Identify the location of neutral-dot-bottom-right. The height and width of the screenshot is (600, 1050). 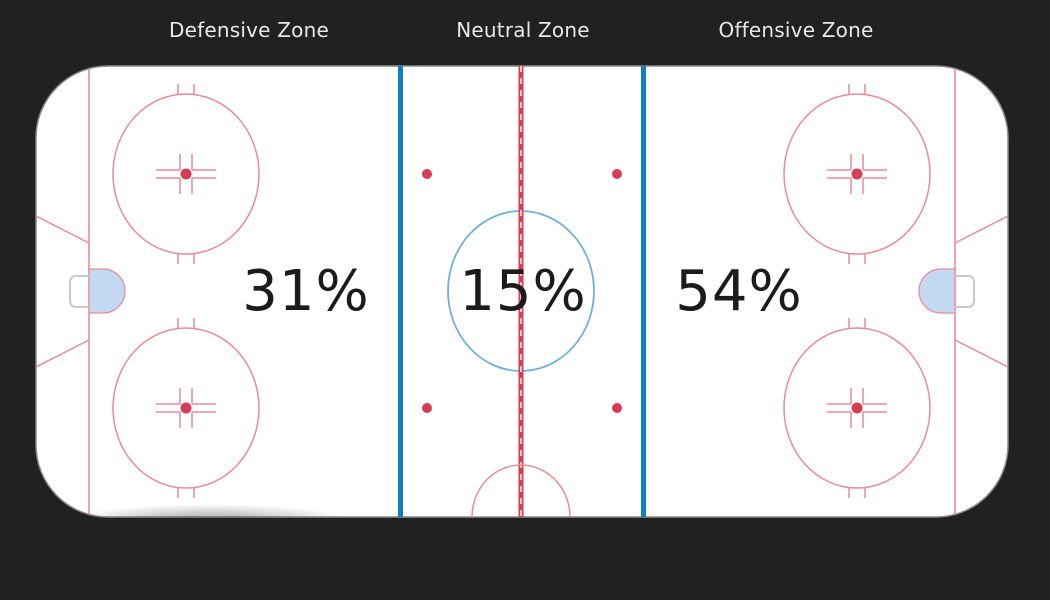
(617, 408).